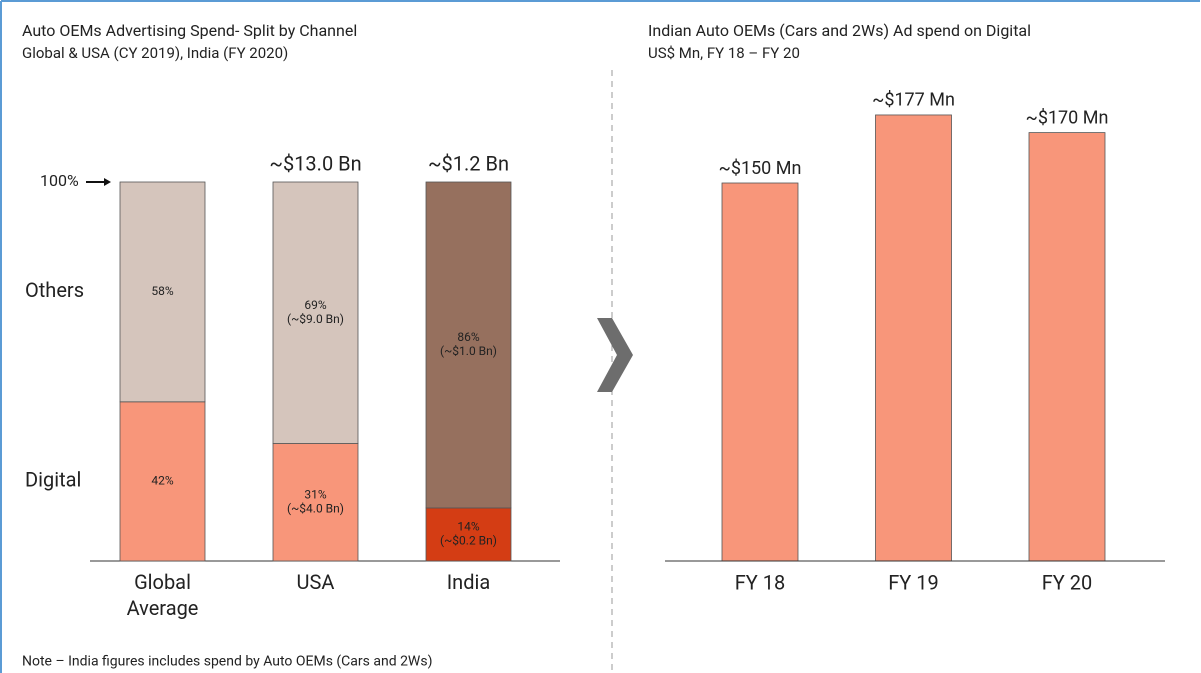 The image size is (1201, 673). What do you see at coordinates (59, 180) in the screenshot?
I see `y-tick-label: 100%` at bounding box center [59, 180].